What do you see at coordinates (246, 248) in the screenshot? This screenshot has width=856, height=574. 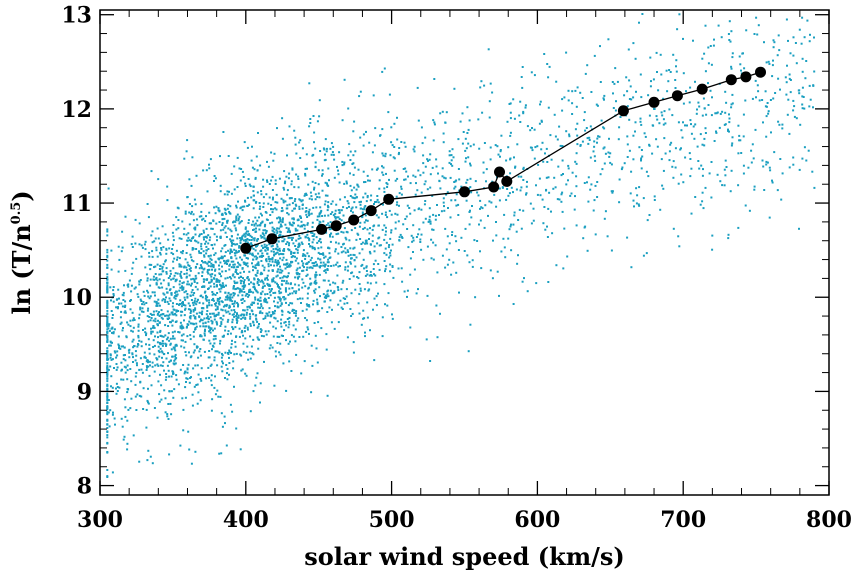 I see `binned-mean-marker` at bounding box center [246, 248].